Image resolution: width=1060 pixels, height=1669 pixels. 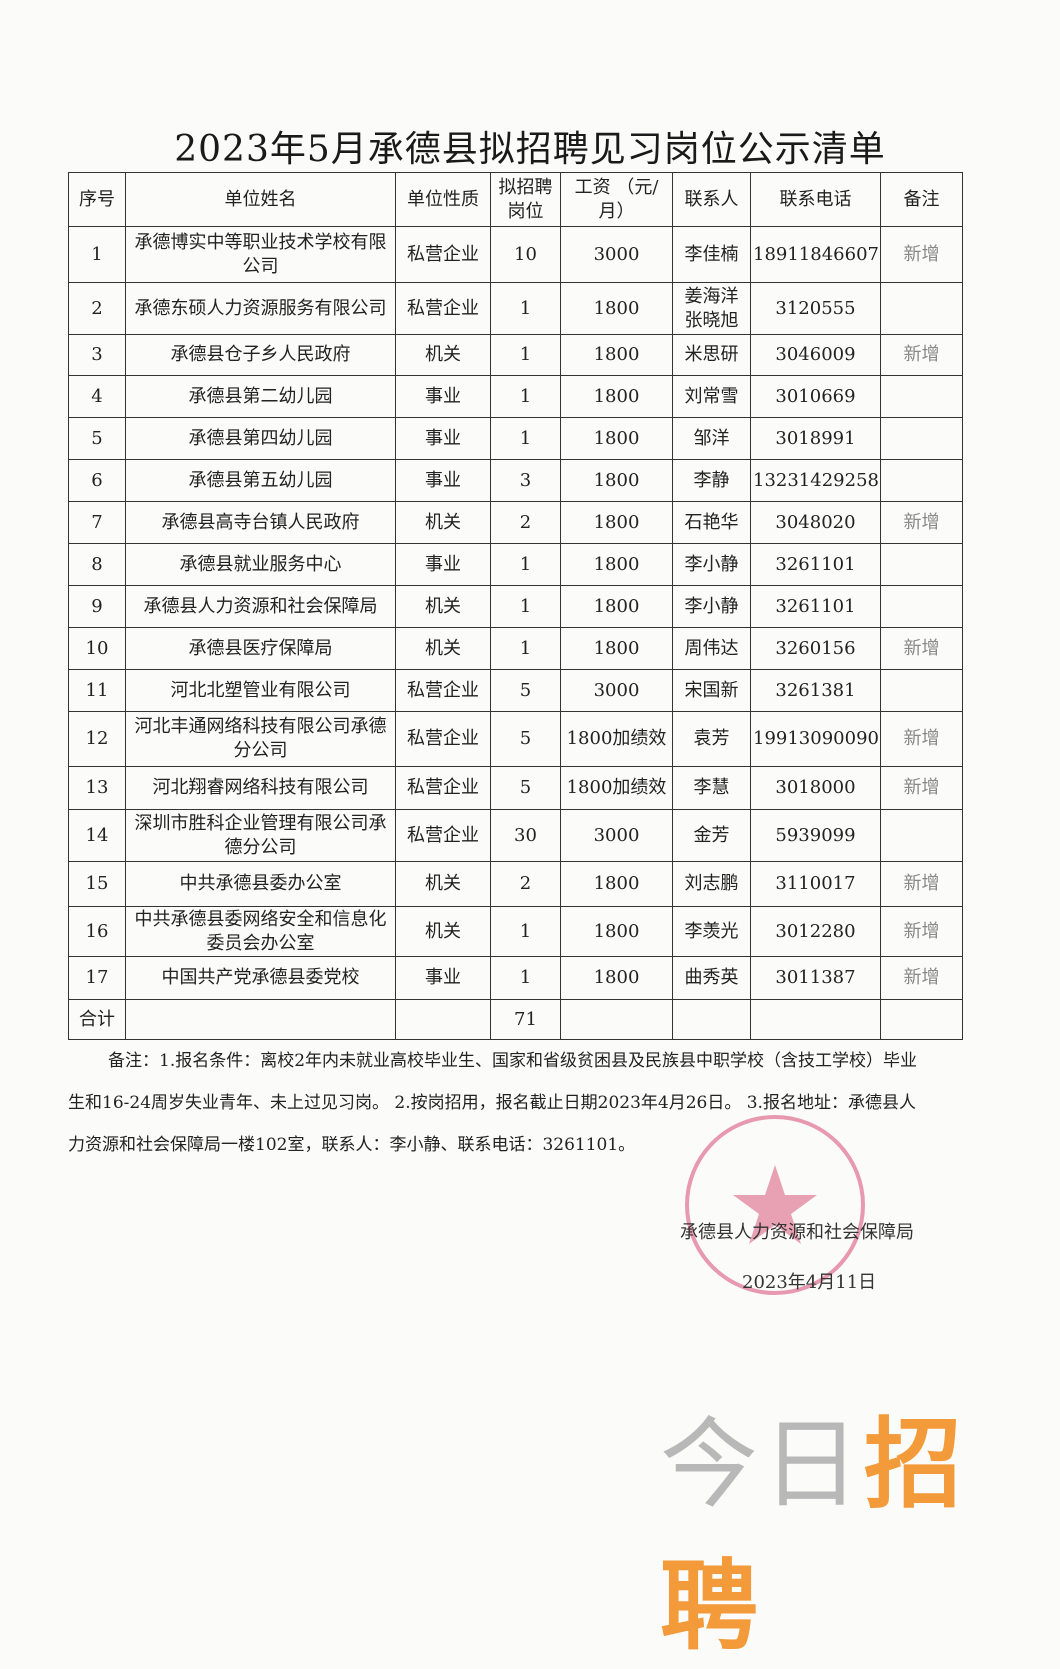 I want to click on contact-phone: 3260156, so click(x=815, y=648).